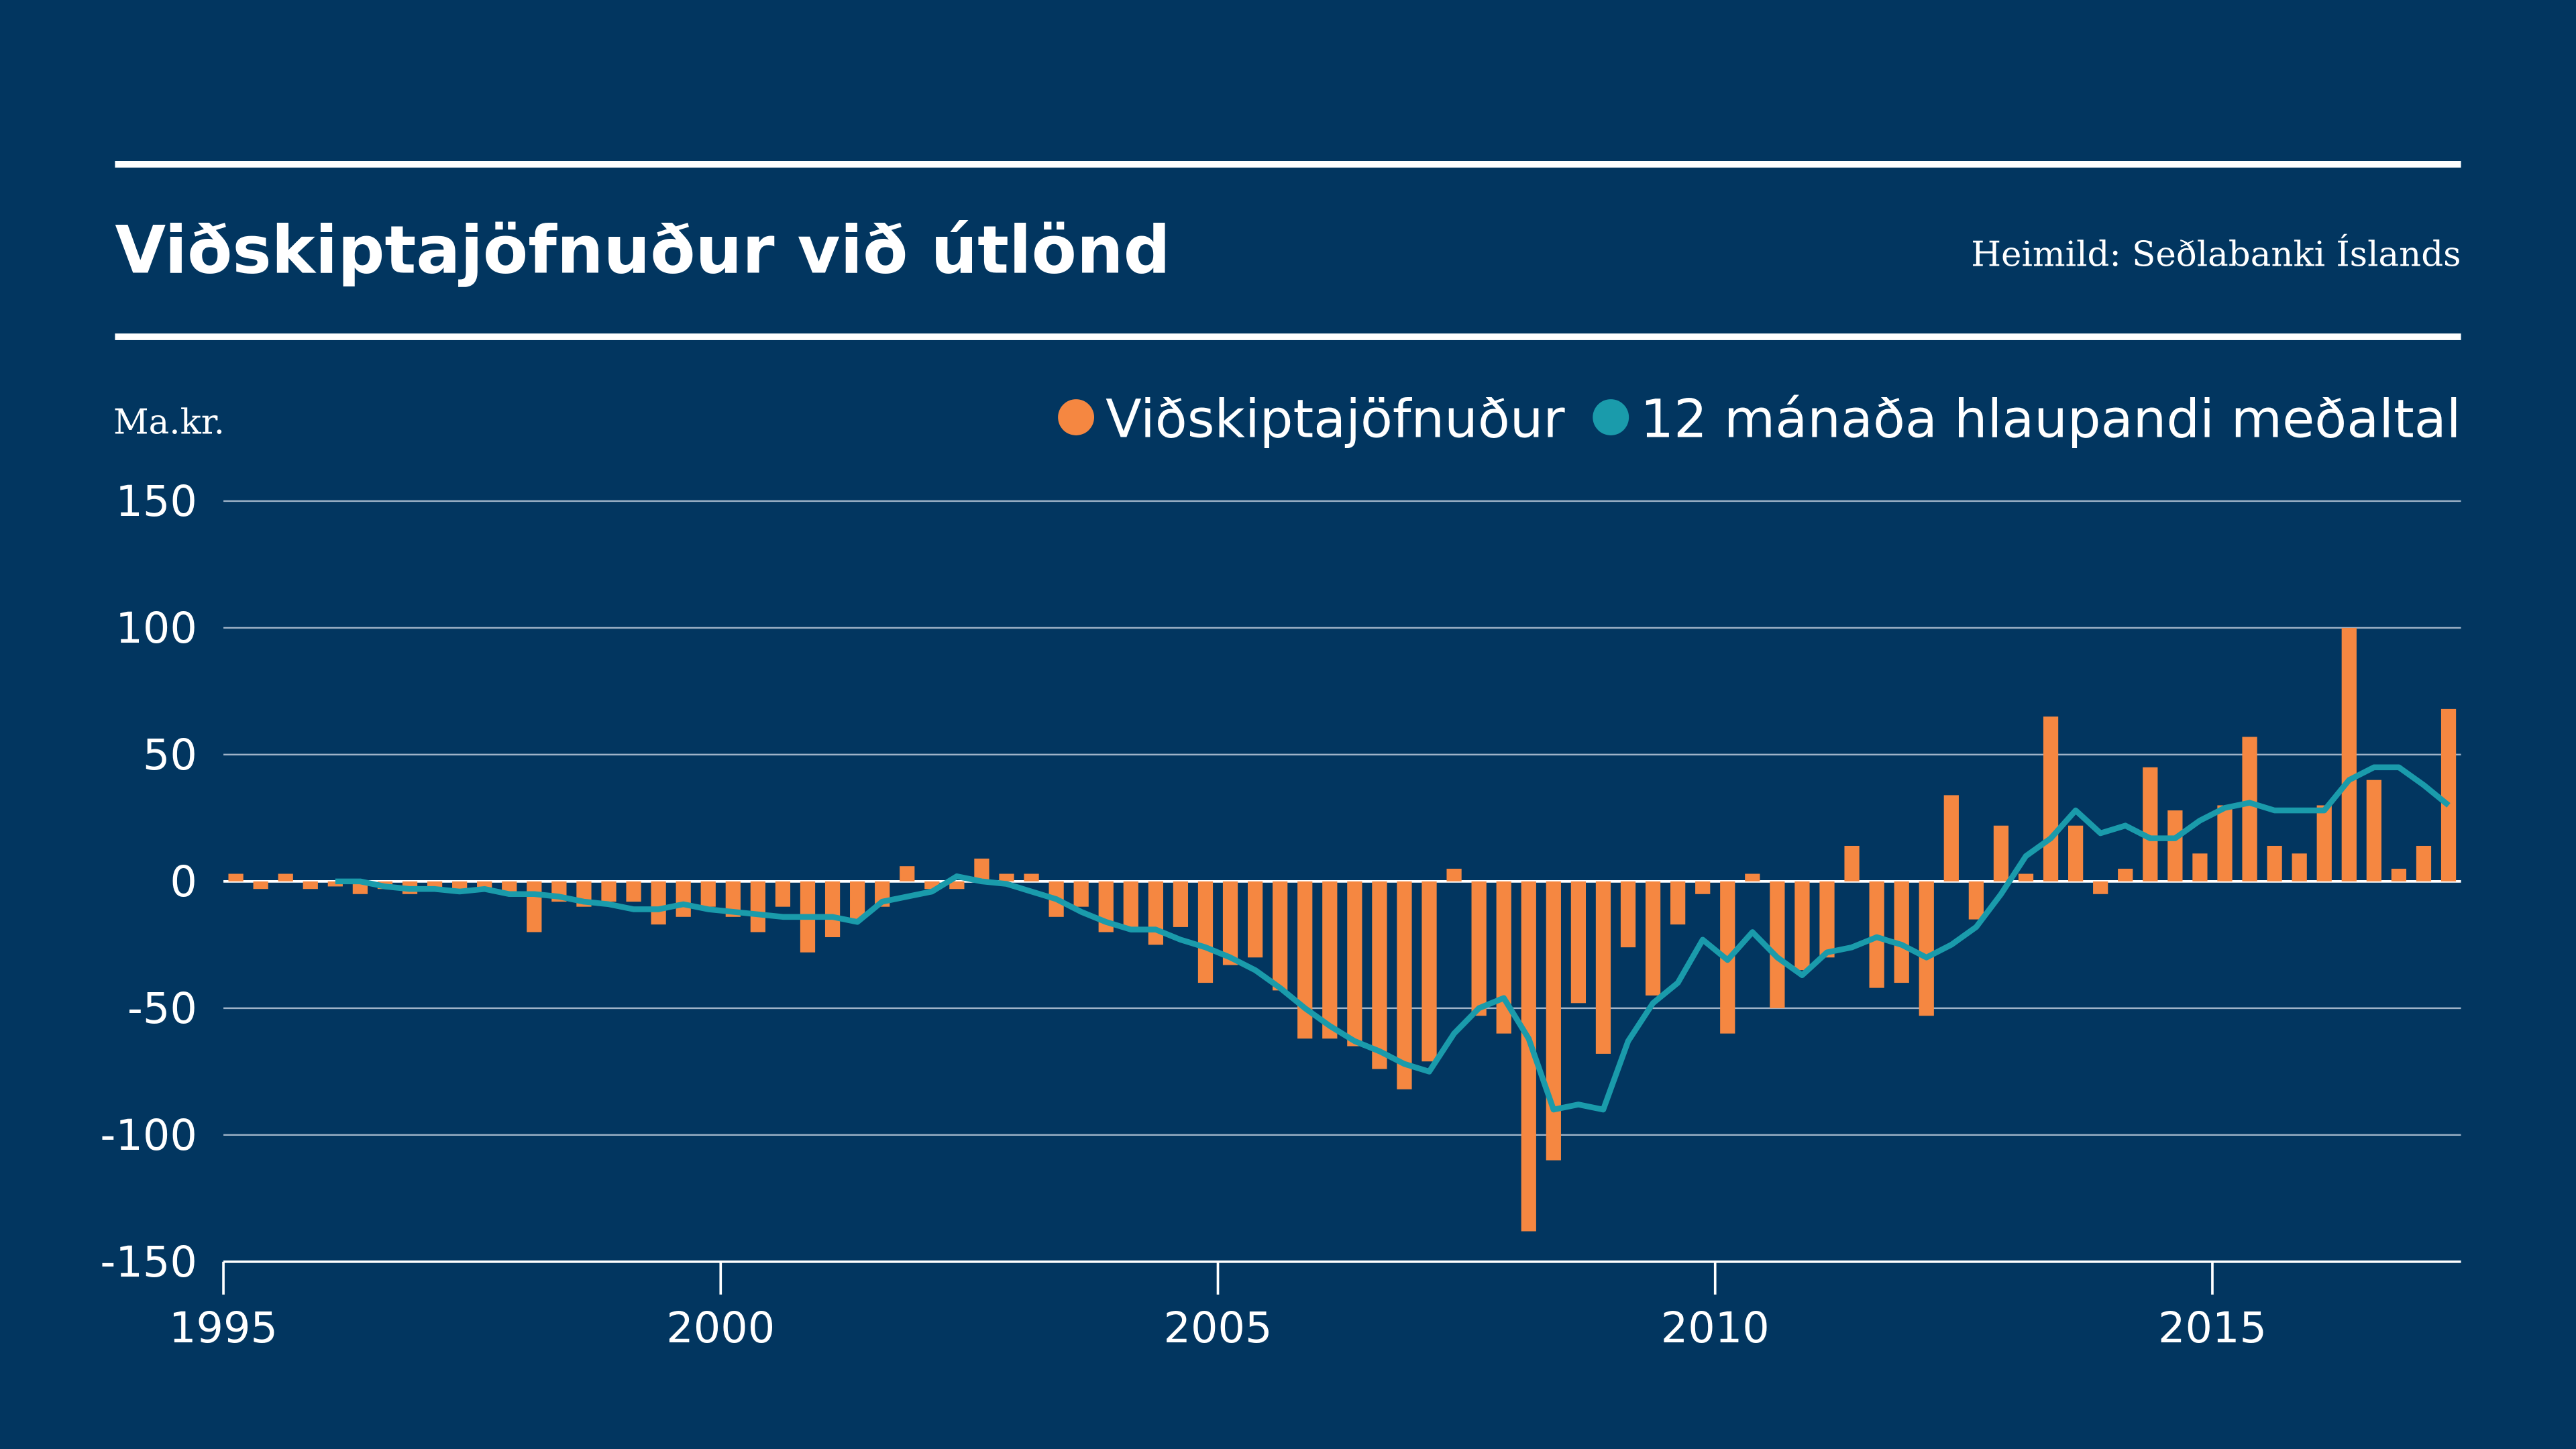 This screenshot has height=1449, width=2576. What do you see at coordinates (169, 422) in the screenshot?
I see `y-axis-label: Ma.kr.` at bounding box center [169, 422].